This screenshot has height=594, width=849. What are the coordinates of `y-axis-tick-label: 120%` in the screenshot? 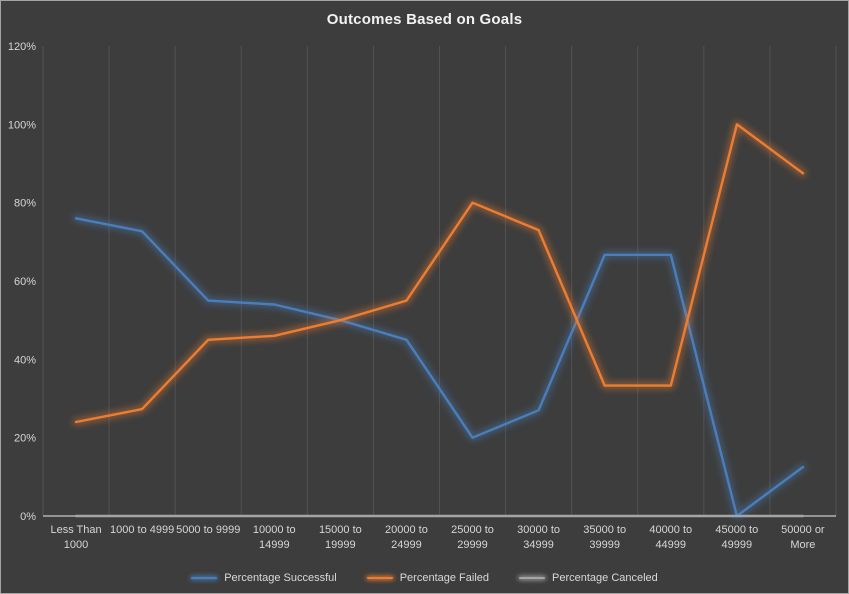 It's located at (22, 47).